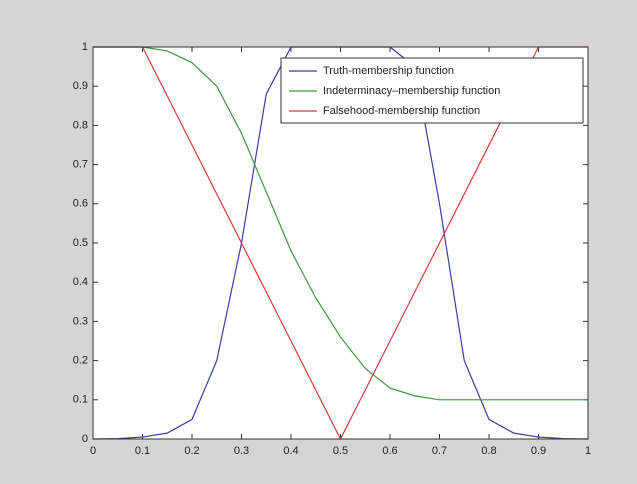 The height and width of the screenshot is (484, 637). What do you see at coordinates (439, 451) in the screenshot?
I see `x-tick-label: 0.7` at bounding box center [439, 451].